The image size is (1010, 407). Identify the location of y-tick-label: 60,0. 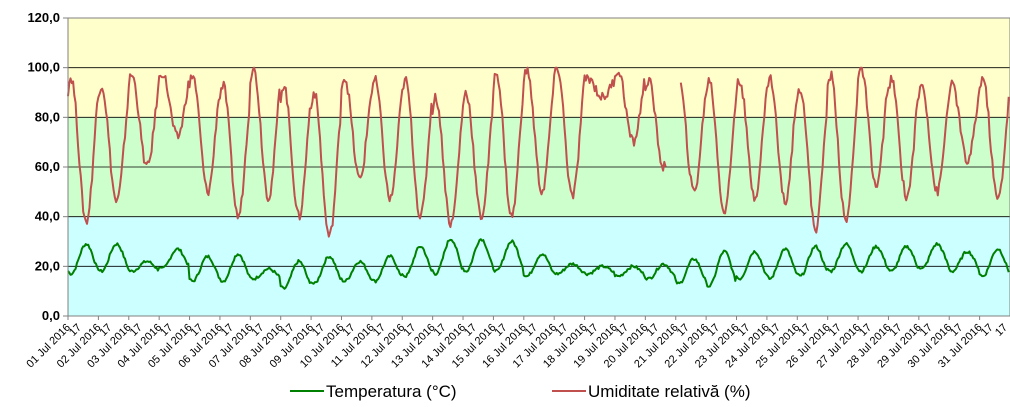
(47, 166).